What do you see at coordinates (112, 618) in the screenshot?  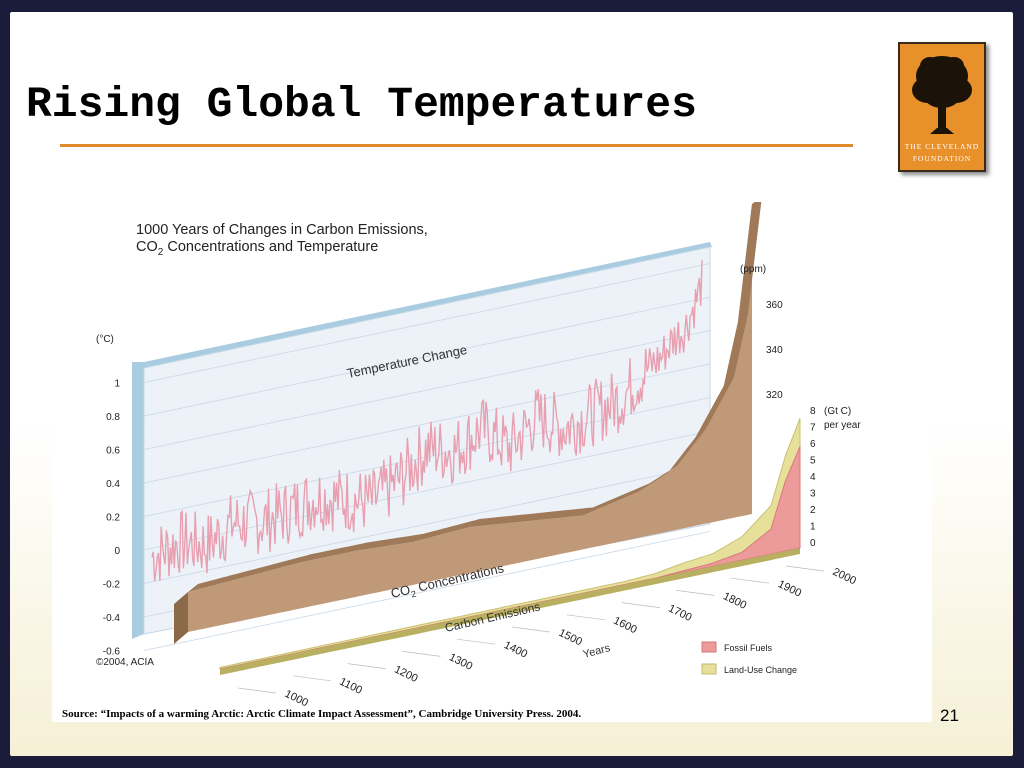 I see `temperature-tick-label: -0.4` at bounding box center [112, 618].